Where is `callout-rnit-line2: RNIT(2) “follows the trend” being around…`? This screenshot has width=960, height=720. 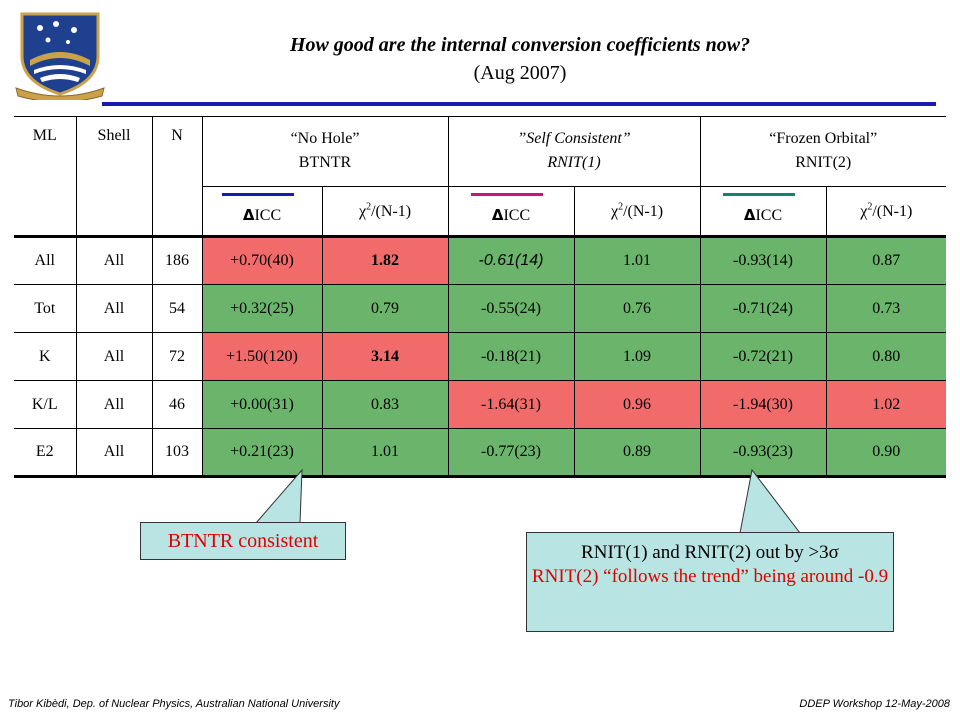 callout-rnit-line2: RNIT(2) “follows the trend” being around… is located at coordinates (710, 576).